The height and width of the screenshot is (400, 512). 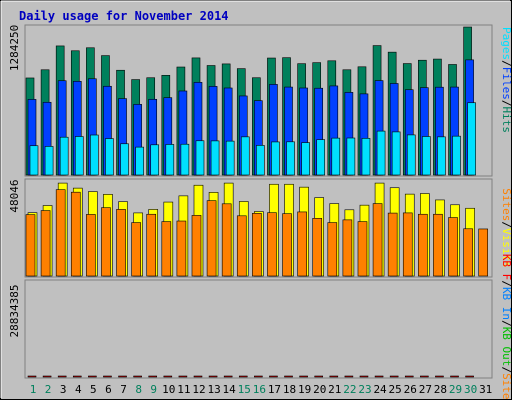 I want to click on x-label-day-15: 15, so click(x=244, y=389).